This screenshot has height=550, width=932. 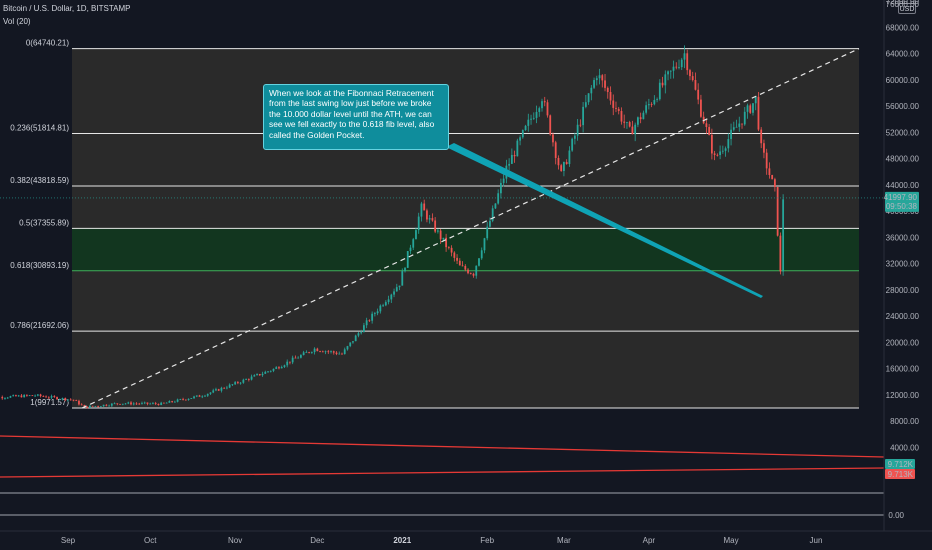 I want to click on last-price-badge, so click(x=902, y=201).